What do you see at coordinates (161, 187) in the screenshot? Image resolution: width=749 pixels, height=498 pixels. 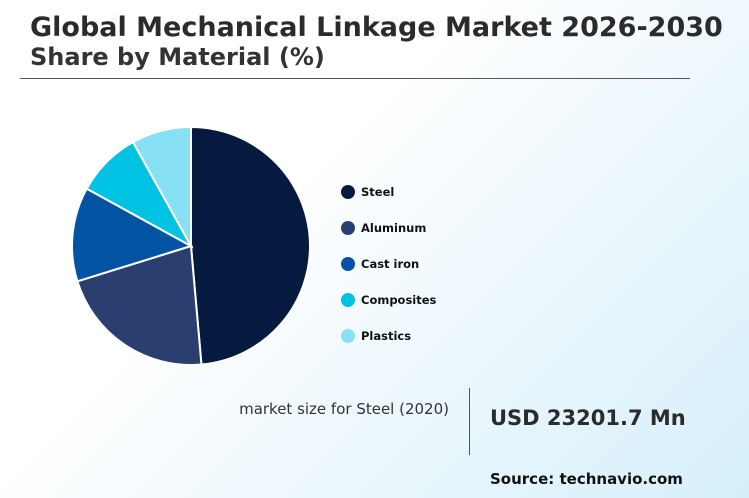 I see `pie-slice-plastics` at bounding box center [161, 187].